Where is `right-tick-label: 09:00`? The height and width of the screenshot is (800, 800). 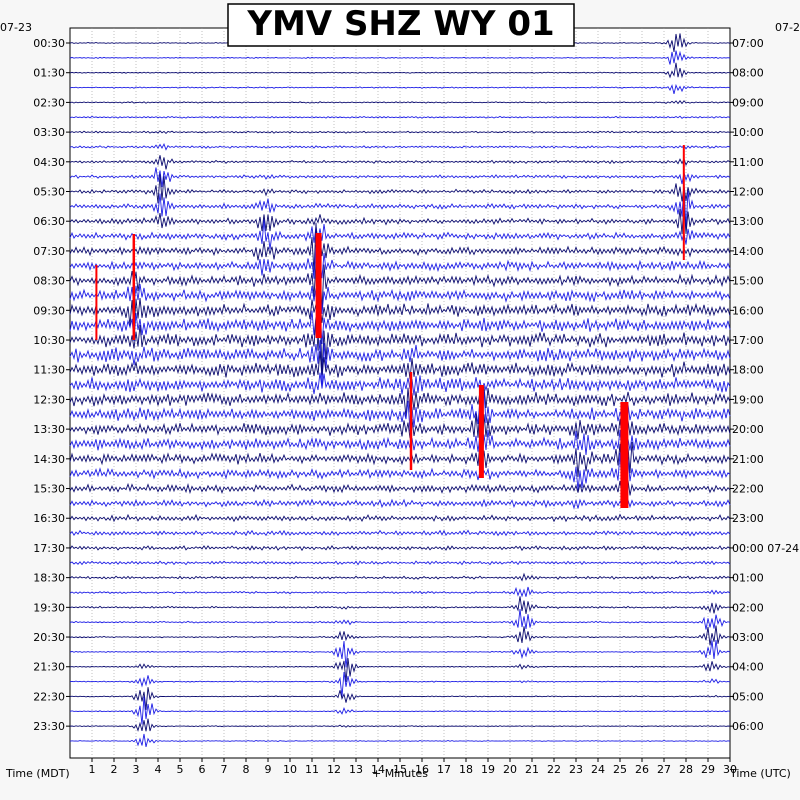
right-tick-label: 09:00 is located at coordinates (748, 102).